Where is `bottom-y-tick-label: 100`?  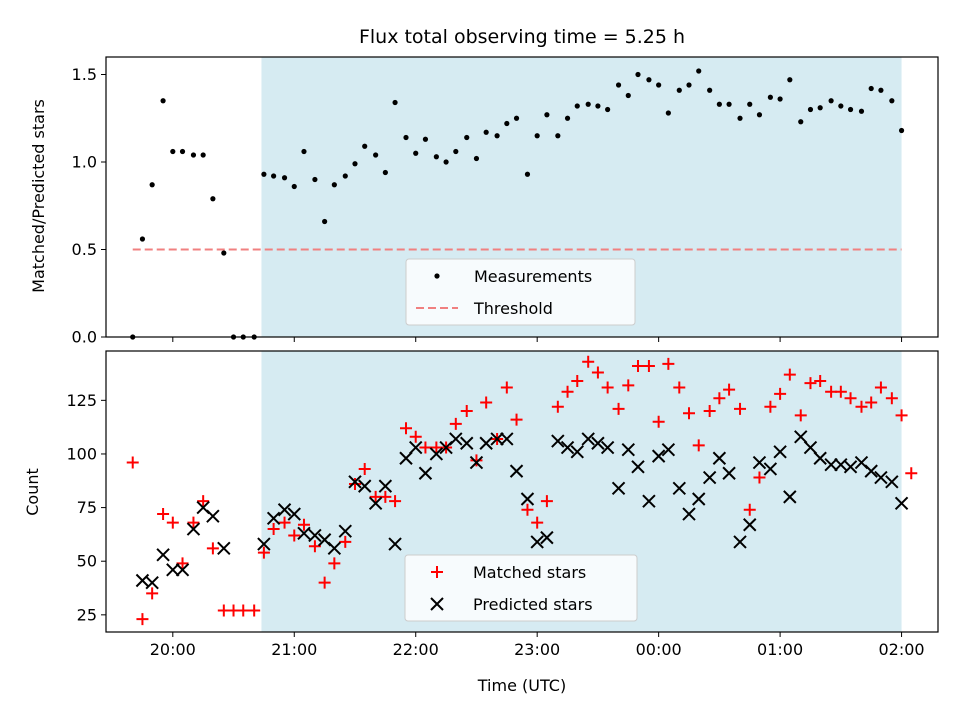 bottom-y-tick-label: 100 is located at coordinates (81, 453).